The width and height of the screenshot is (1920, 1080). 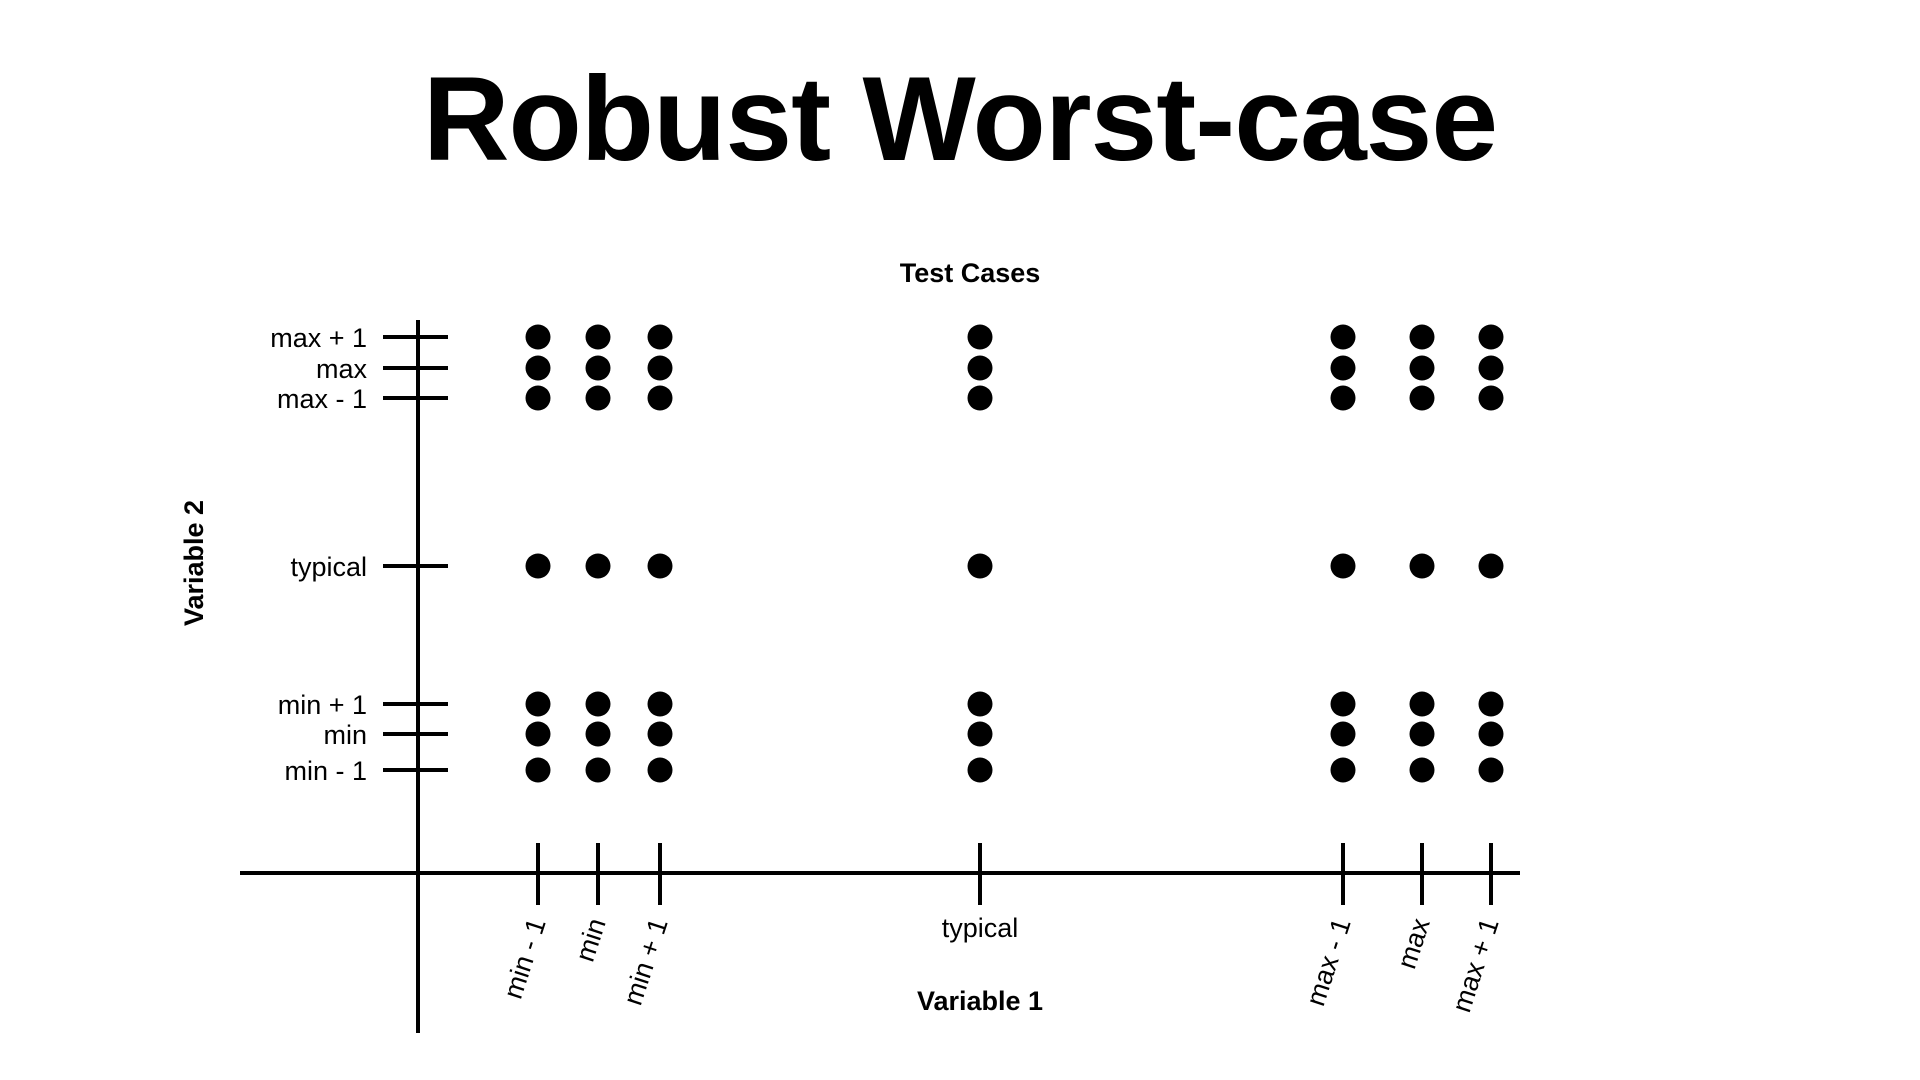 What do you see at coordinates (980, 928) in the screenshot?
I see `x-tick-label: typical` at bounding box center [980, 928].